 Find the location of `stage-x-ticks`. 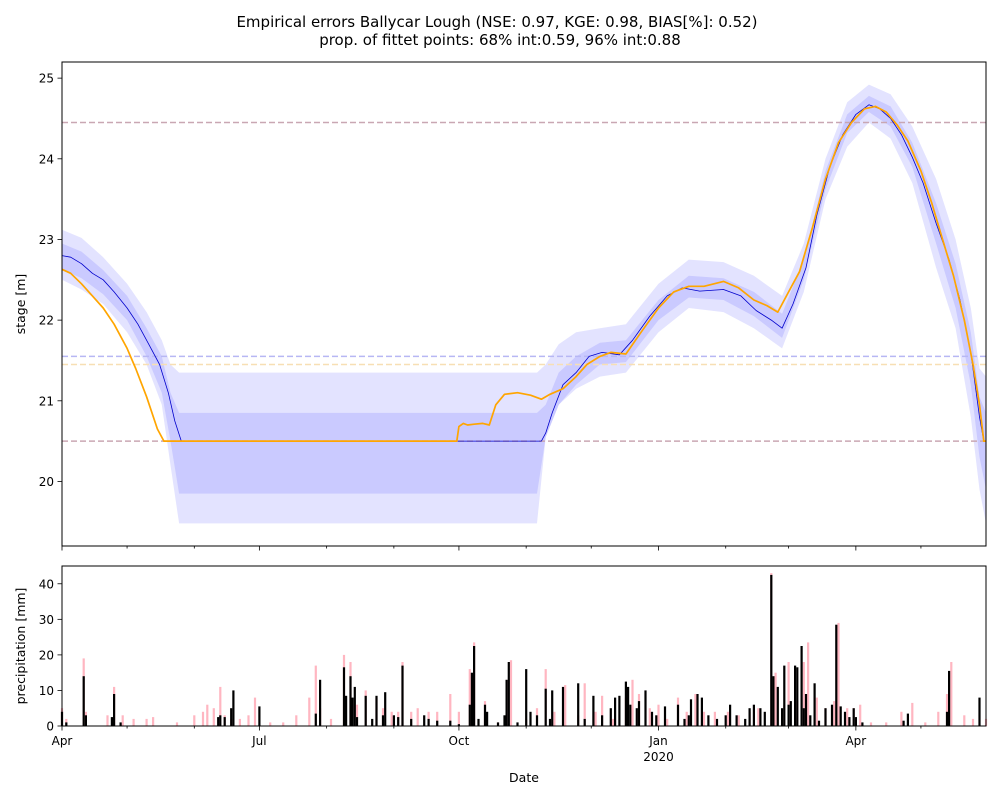

stage-x-ticks is located at coordinates (491, 548).